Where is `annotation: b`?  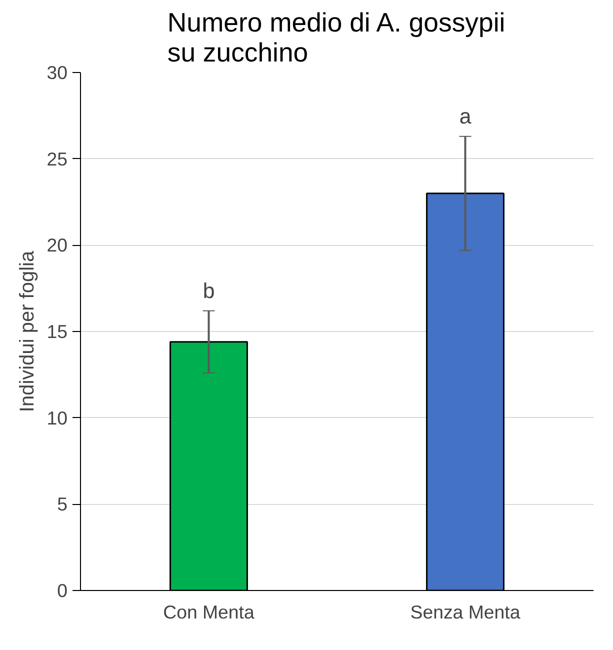 annotation: b is located at coordinates (208, 290).